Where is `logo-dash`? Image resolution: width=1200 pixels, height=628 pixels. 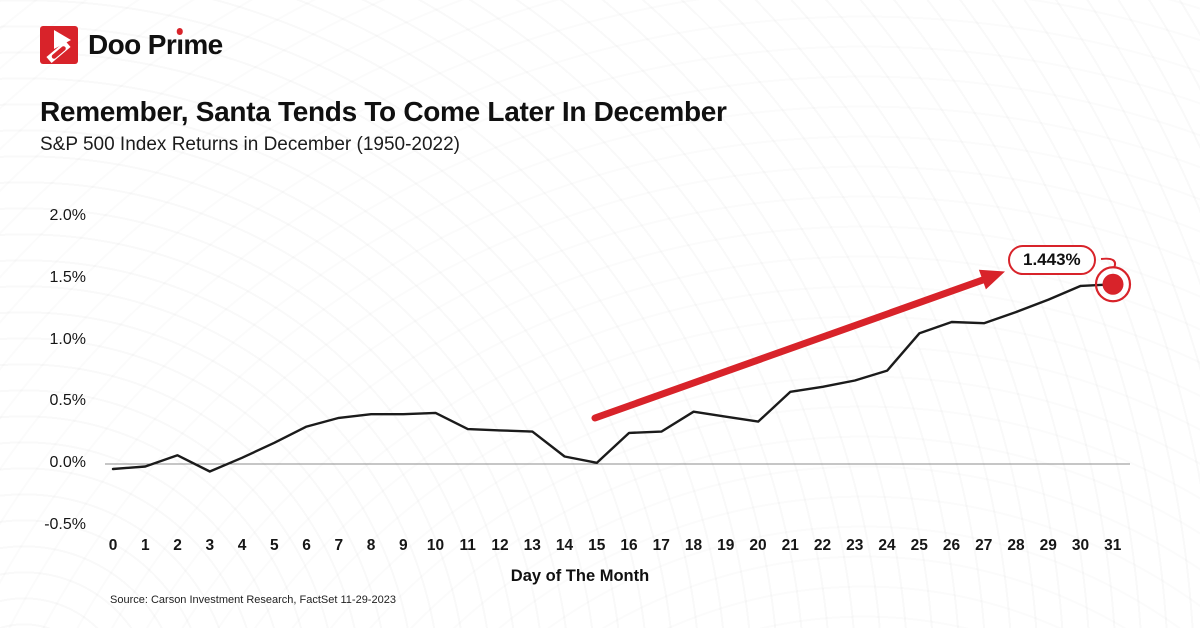 logo-dash is located at coordinates (58, 52).